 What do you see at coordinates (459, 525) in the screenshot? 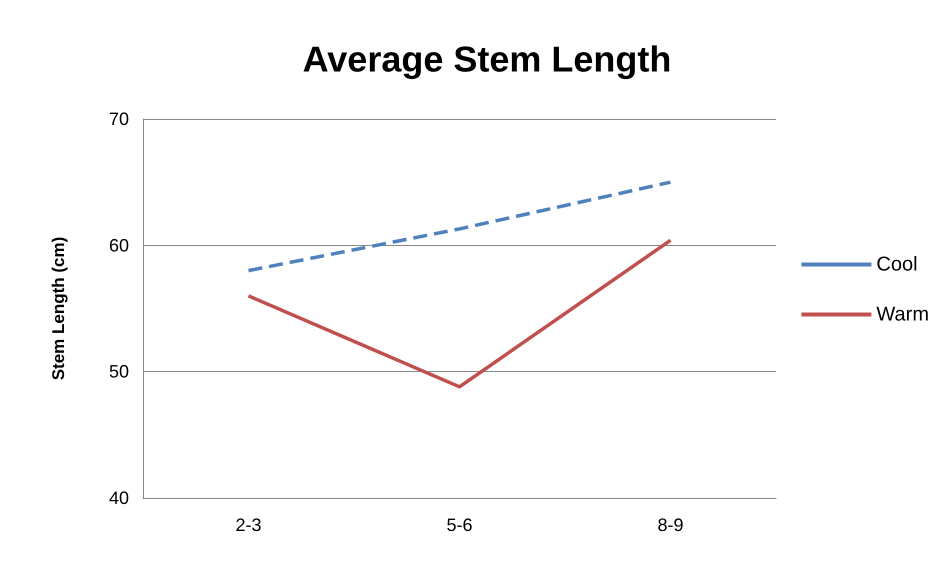
I see `x-tick-label: 5-6` at bounding box center [459, 525].